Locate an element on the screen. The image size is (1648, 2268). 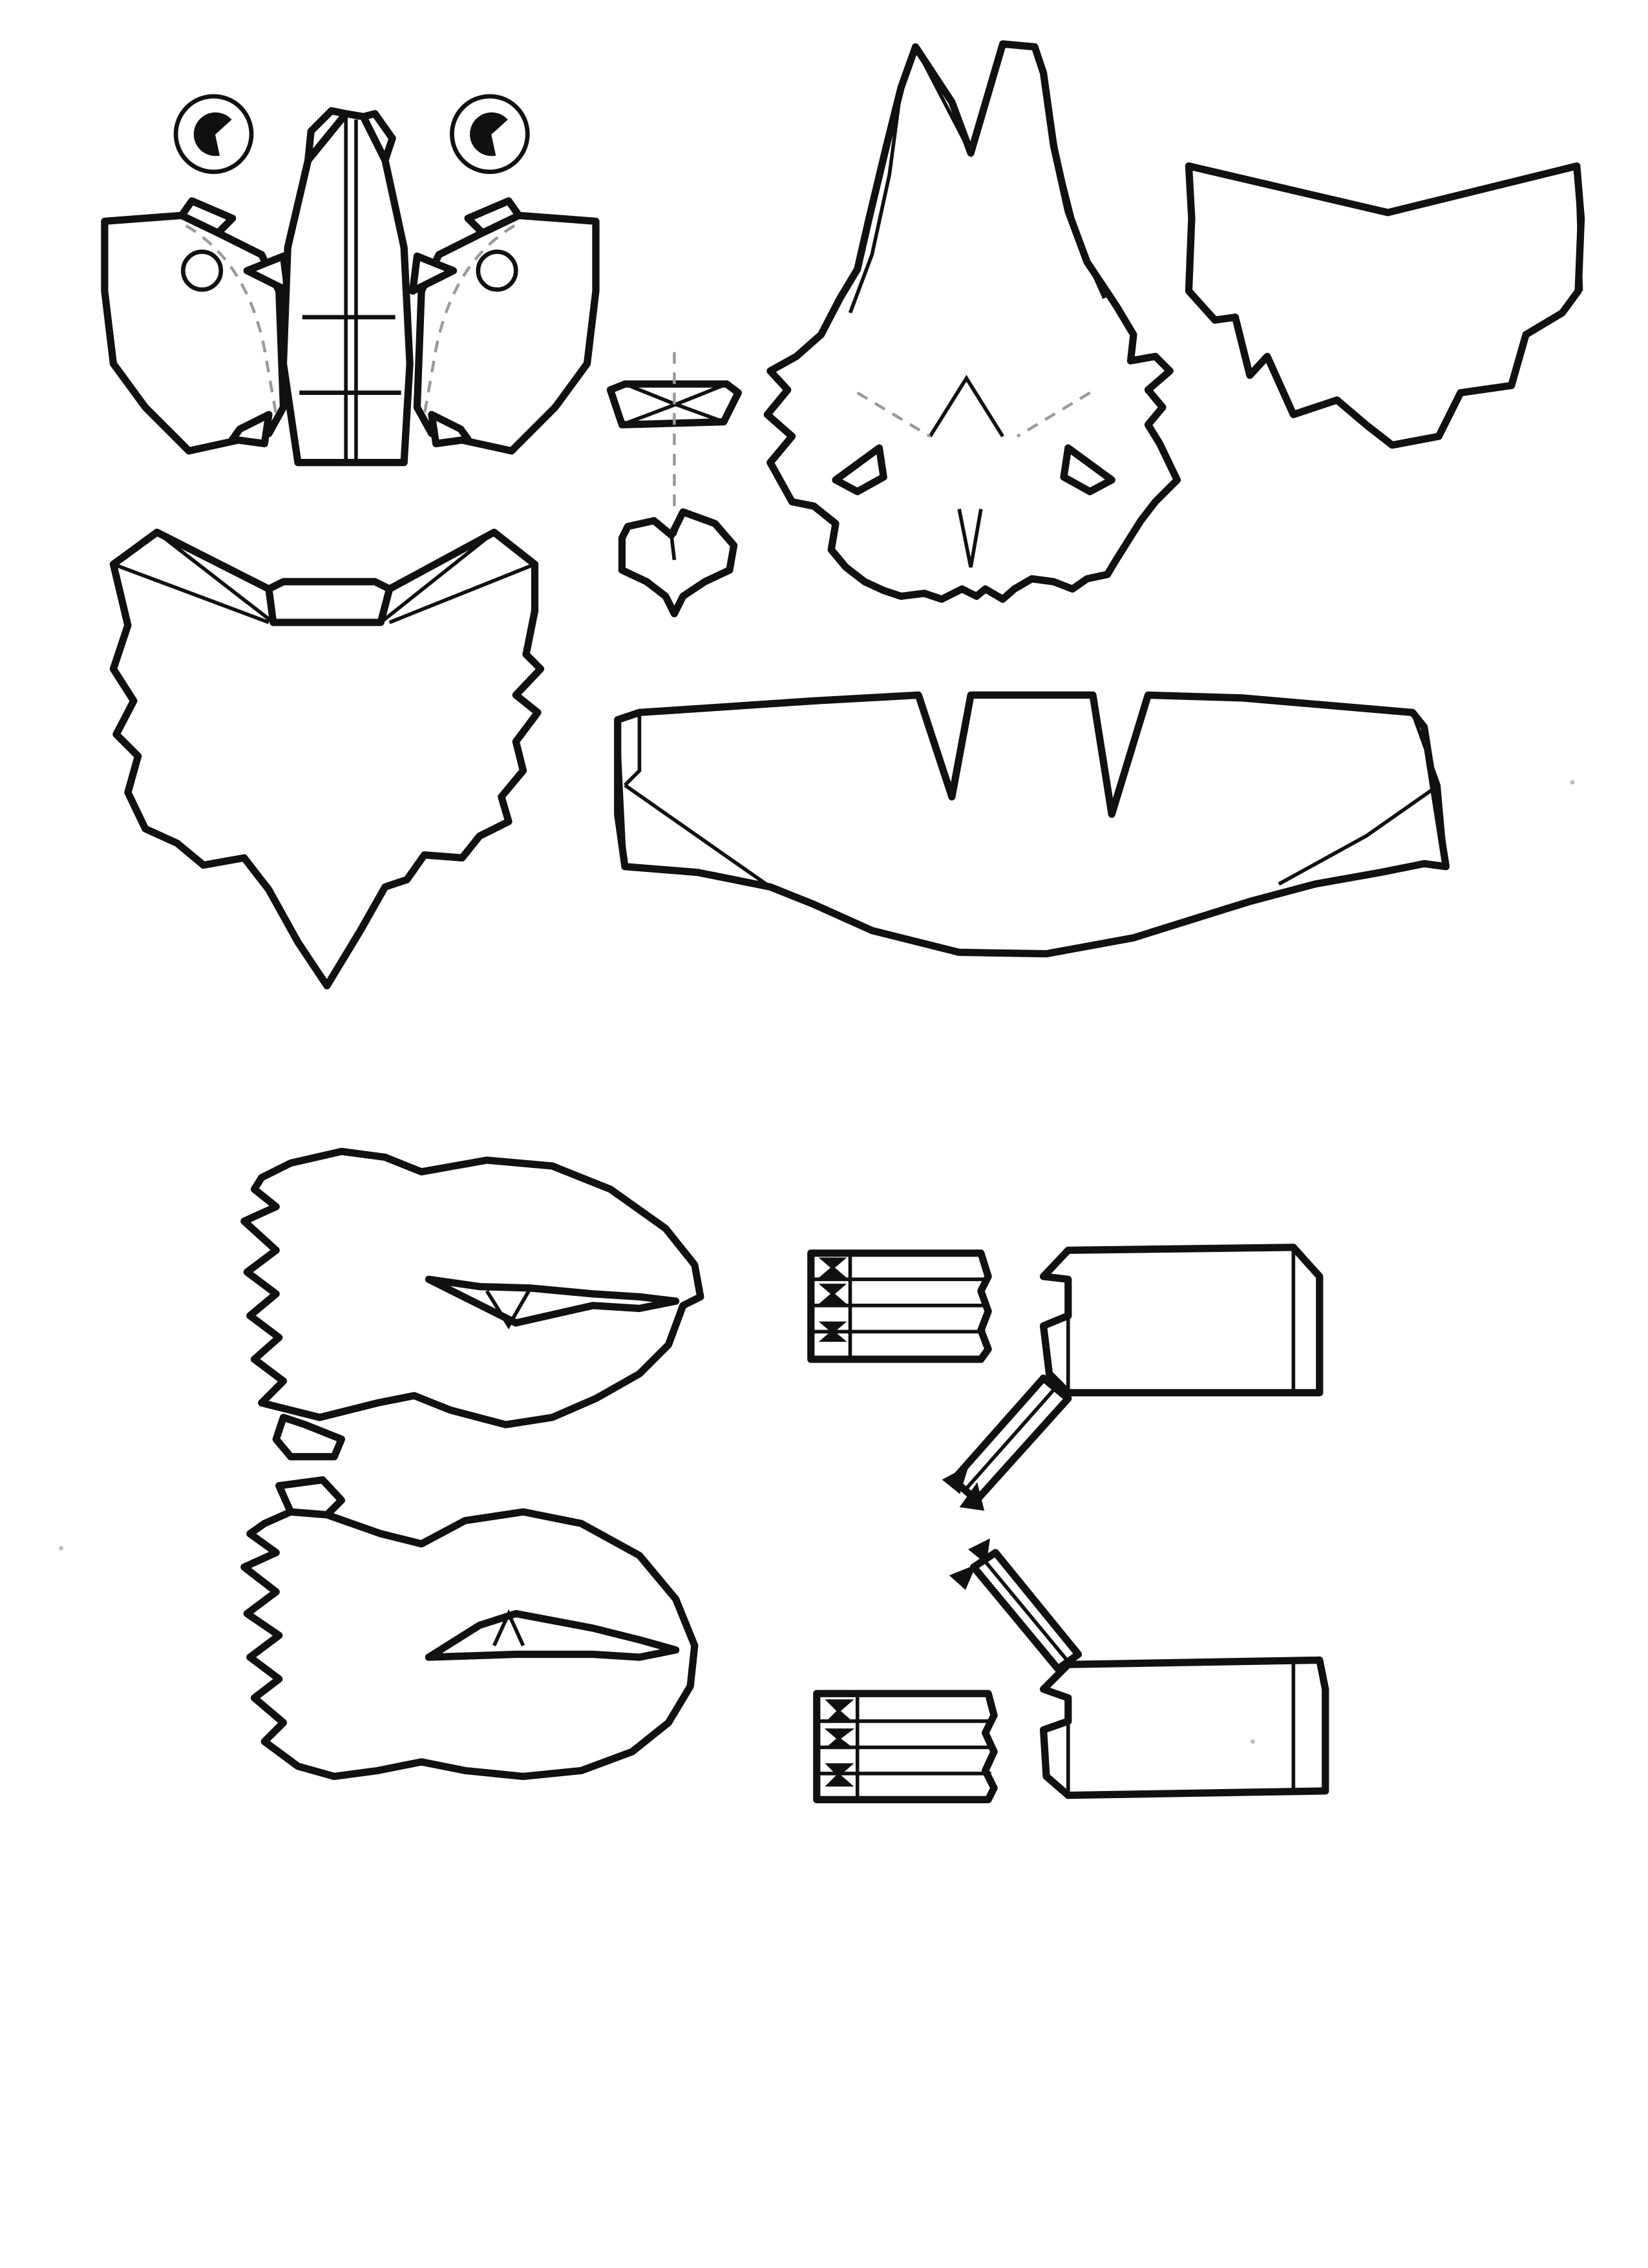
eye-left is located at coordinates (213, 134).